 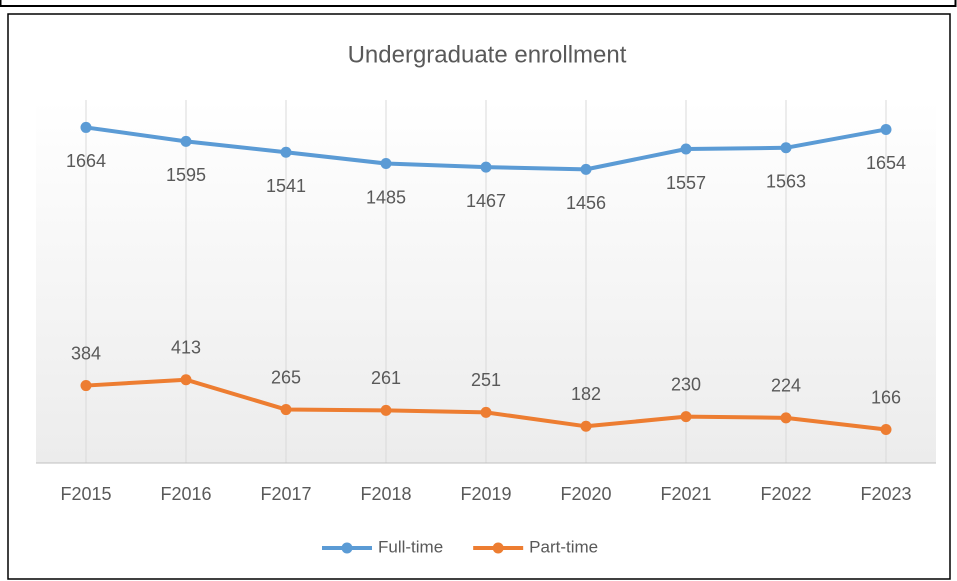 What do you see at coordinates (686, 384) in the screenshot?
I see `data-label: 230` at bounding box center [686, 384].